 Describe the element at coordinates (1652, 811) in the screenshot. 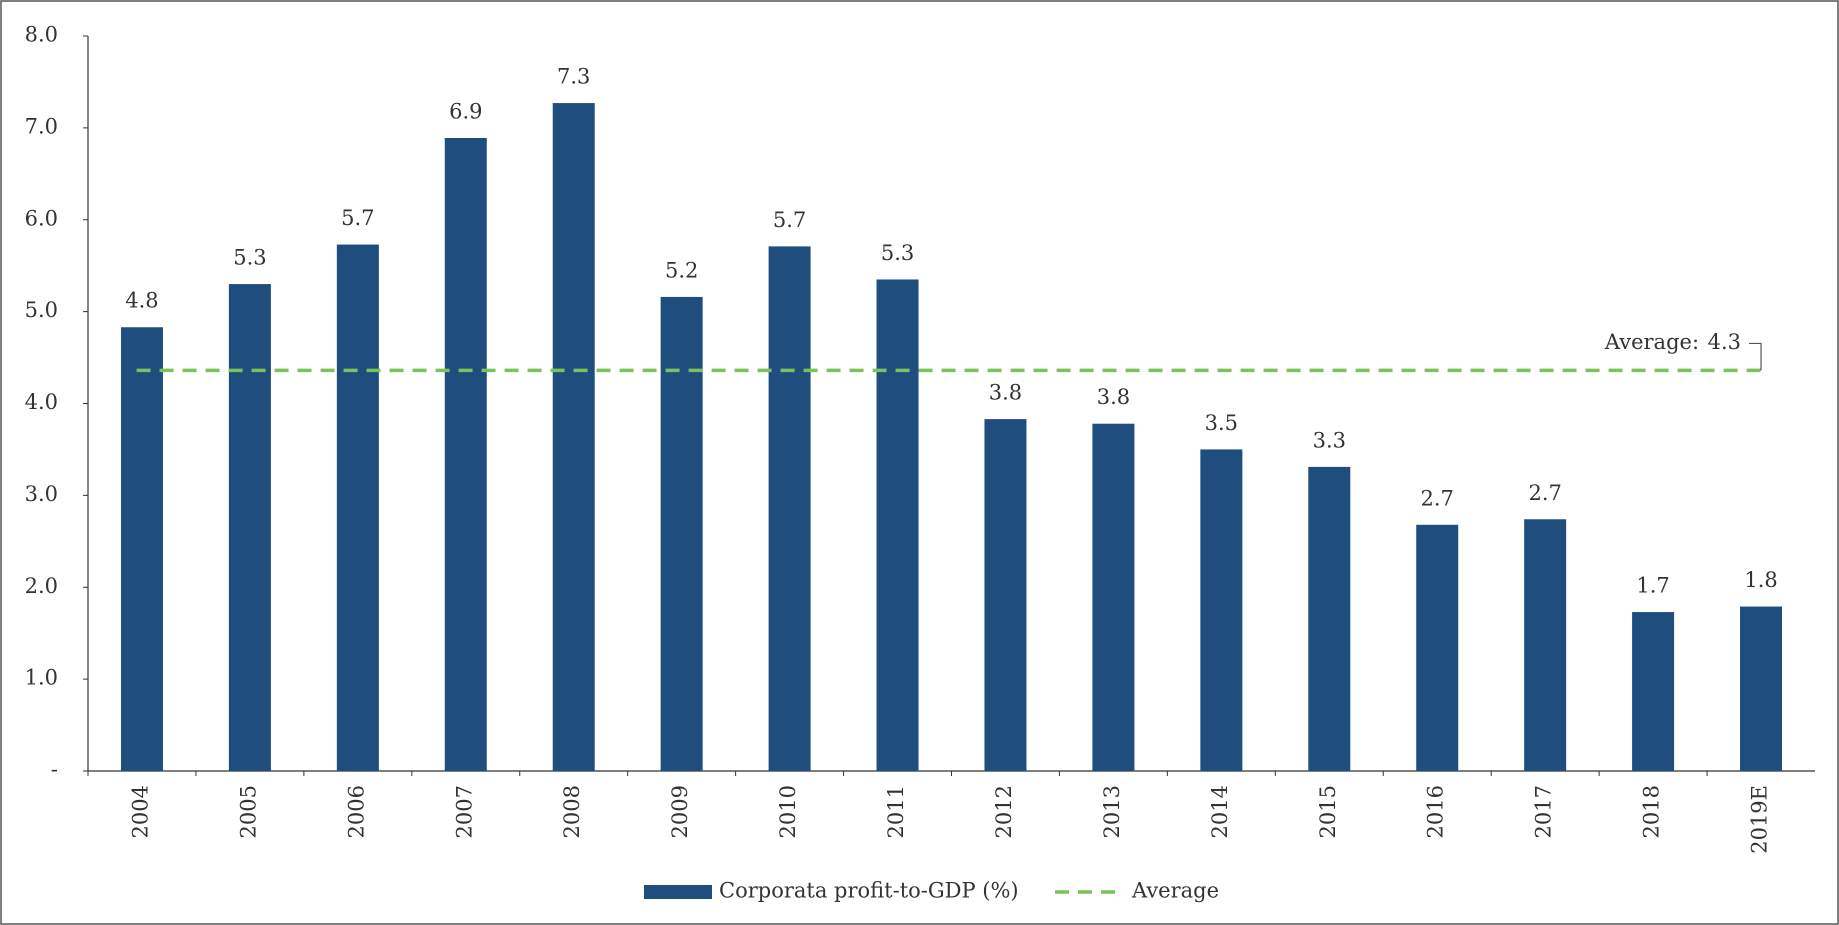

I see `x-tick-label: 2018` at that location.